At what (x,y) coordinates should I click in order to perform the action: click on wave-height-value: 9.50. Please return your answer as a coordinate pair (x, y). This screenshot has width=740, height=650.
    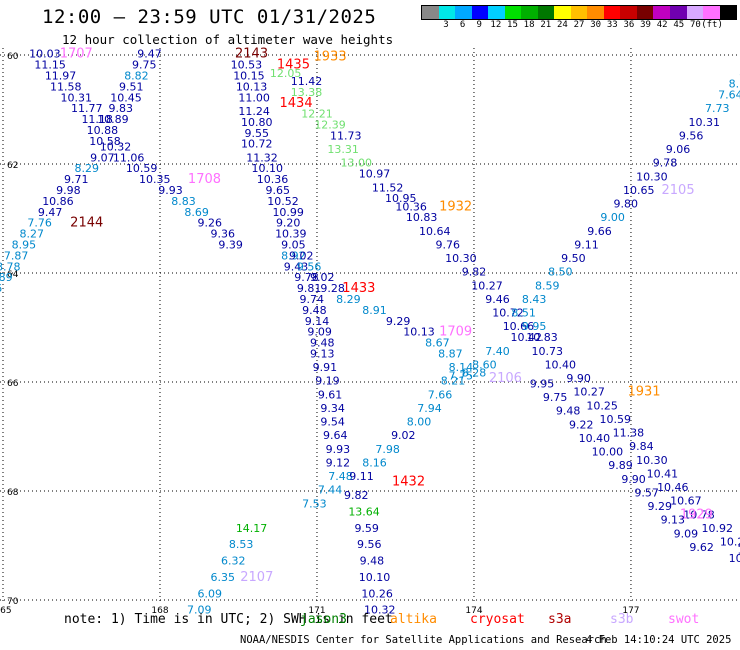
    Looking at the image, I should click on (573, 258).